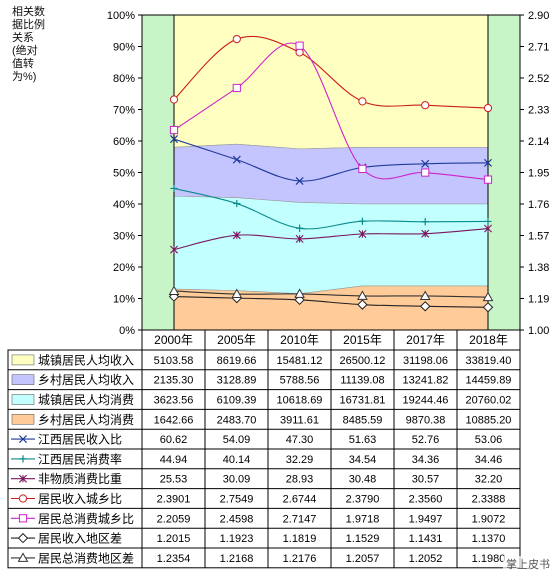  Describe the element at coordinates (489, 401) in the screenshot. I see `table-cell: 20760.02` at that location.